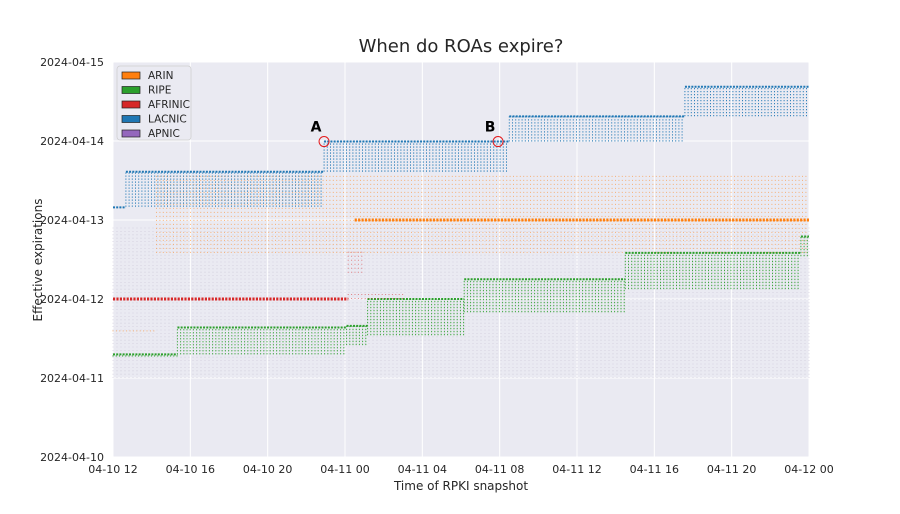 The height and width of the screenshot is (514, 900). Describe the element at coordinates (490, 128) in the screenshot. I see `annotation-label: B` at that location.